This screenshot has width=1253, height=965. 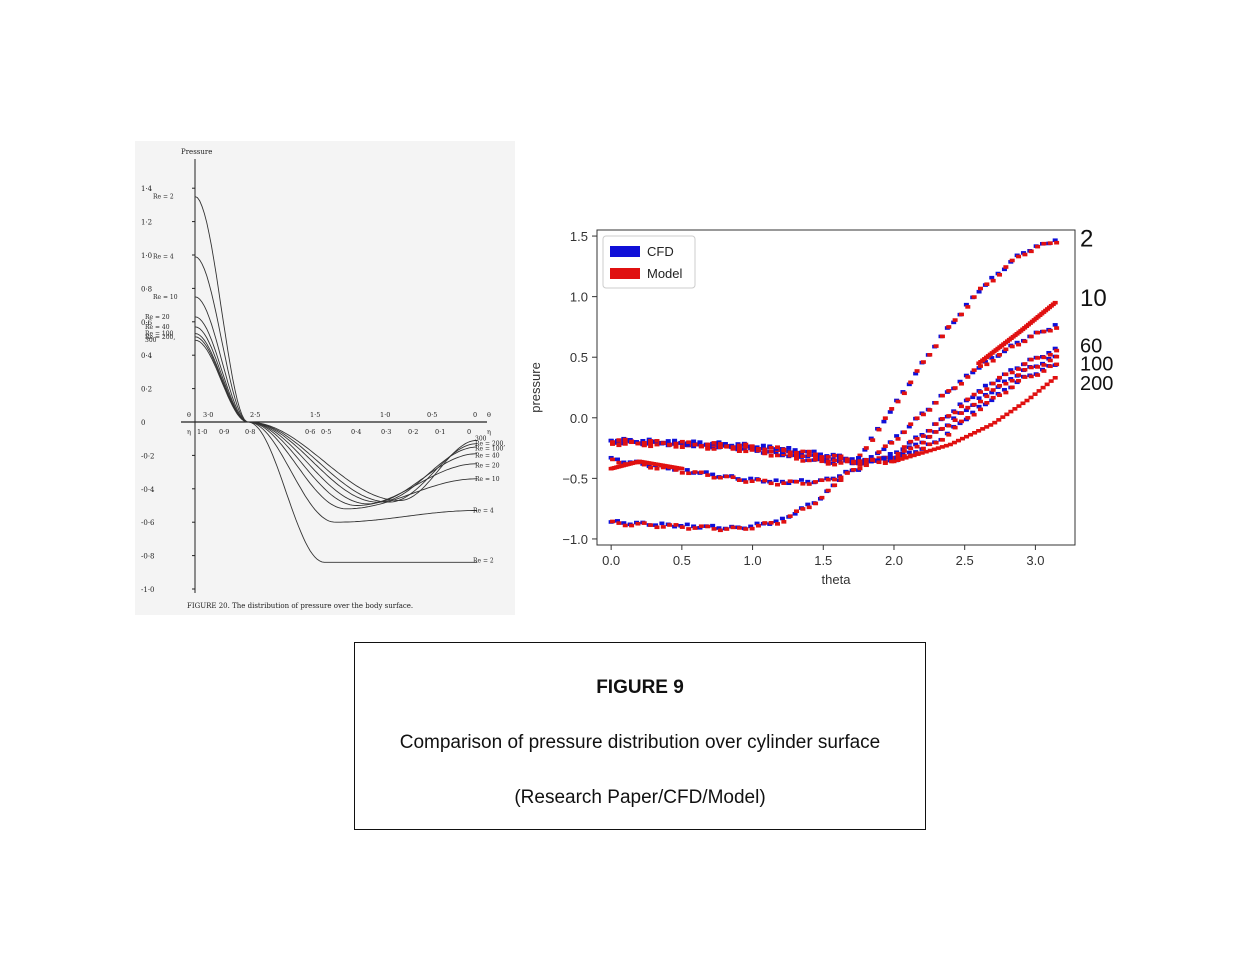 I want to click on left-y-tick-label: -0·8, so click(x=148, y=557).